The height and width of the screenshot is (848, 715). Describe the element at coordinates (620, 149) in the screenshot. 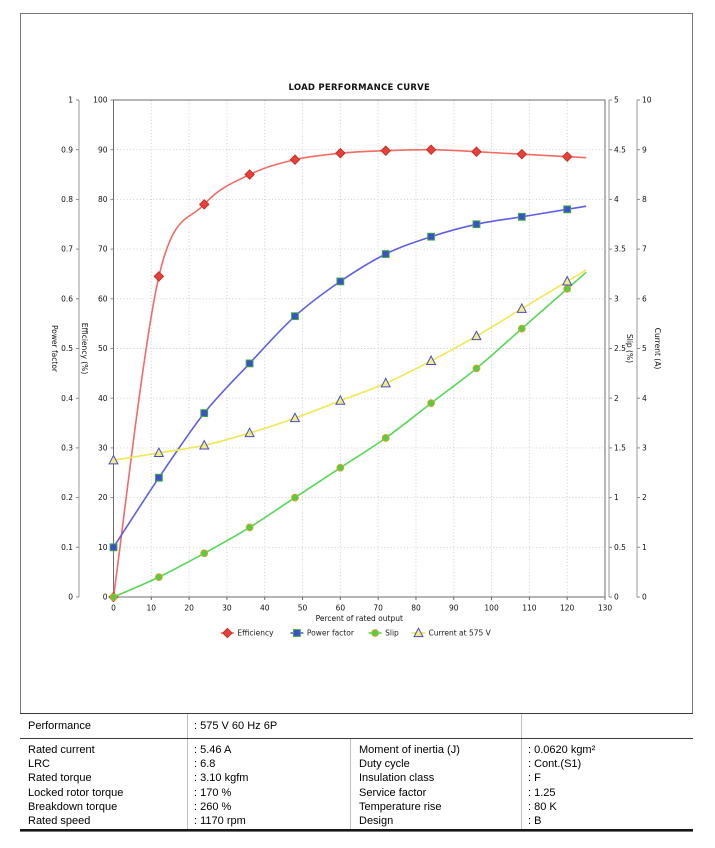

I see `svg-text: 4.5` at that location.